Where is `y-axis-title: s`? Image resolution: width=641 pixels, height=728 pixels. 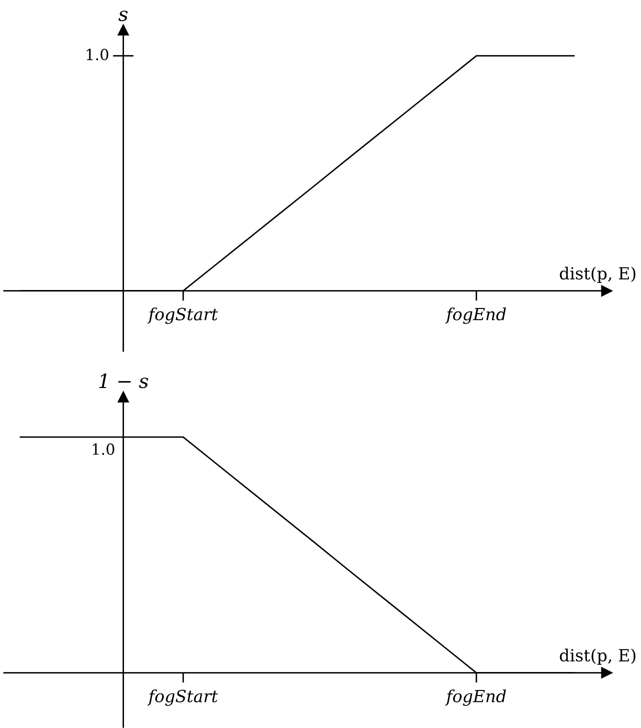 y-axis-title: s is located at coordinates (123, 16).